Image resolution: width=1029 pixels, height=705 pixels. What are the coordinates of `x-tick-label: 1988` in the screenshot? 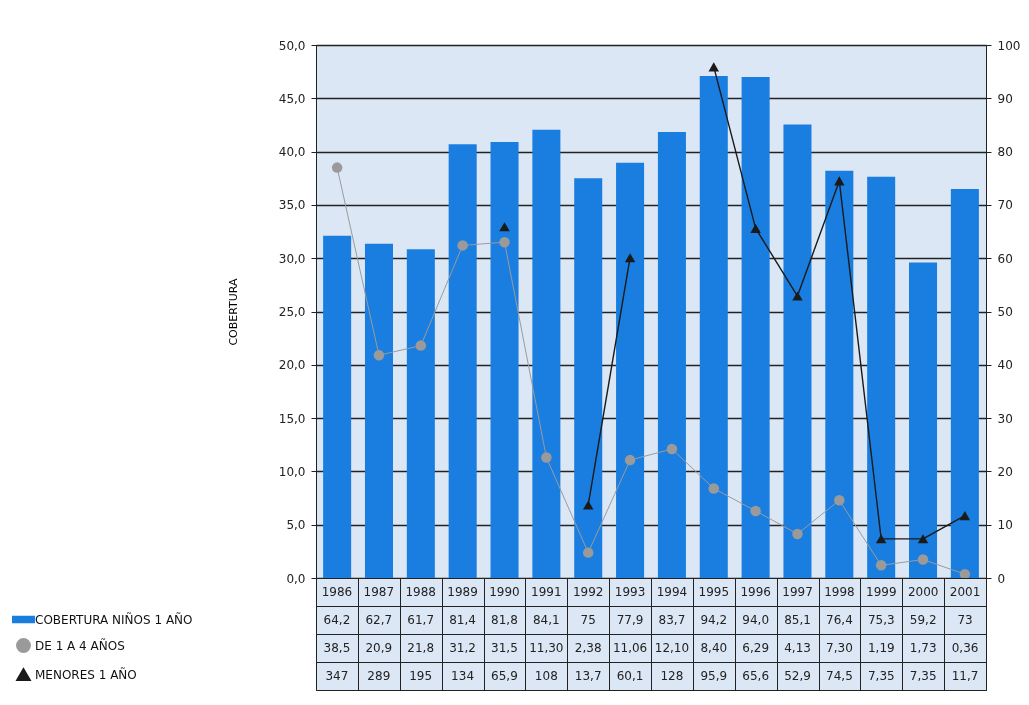 It's located at (420, 592).